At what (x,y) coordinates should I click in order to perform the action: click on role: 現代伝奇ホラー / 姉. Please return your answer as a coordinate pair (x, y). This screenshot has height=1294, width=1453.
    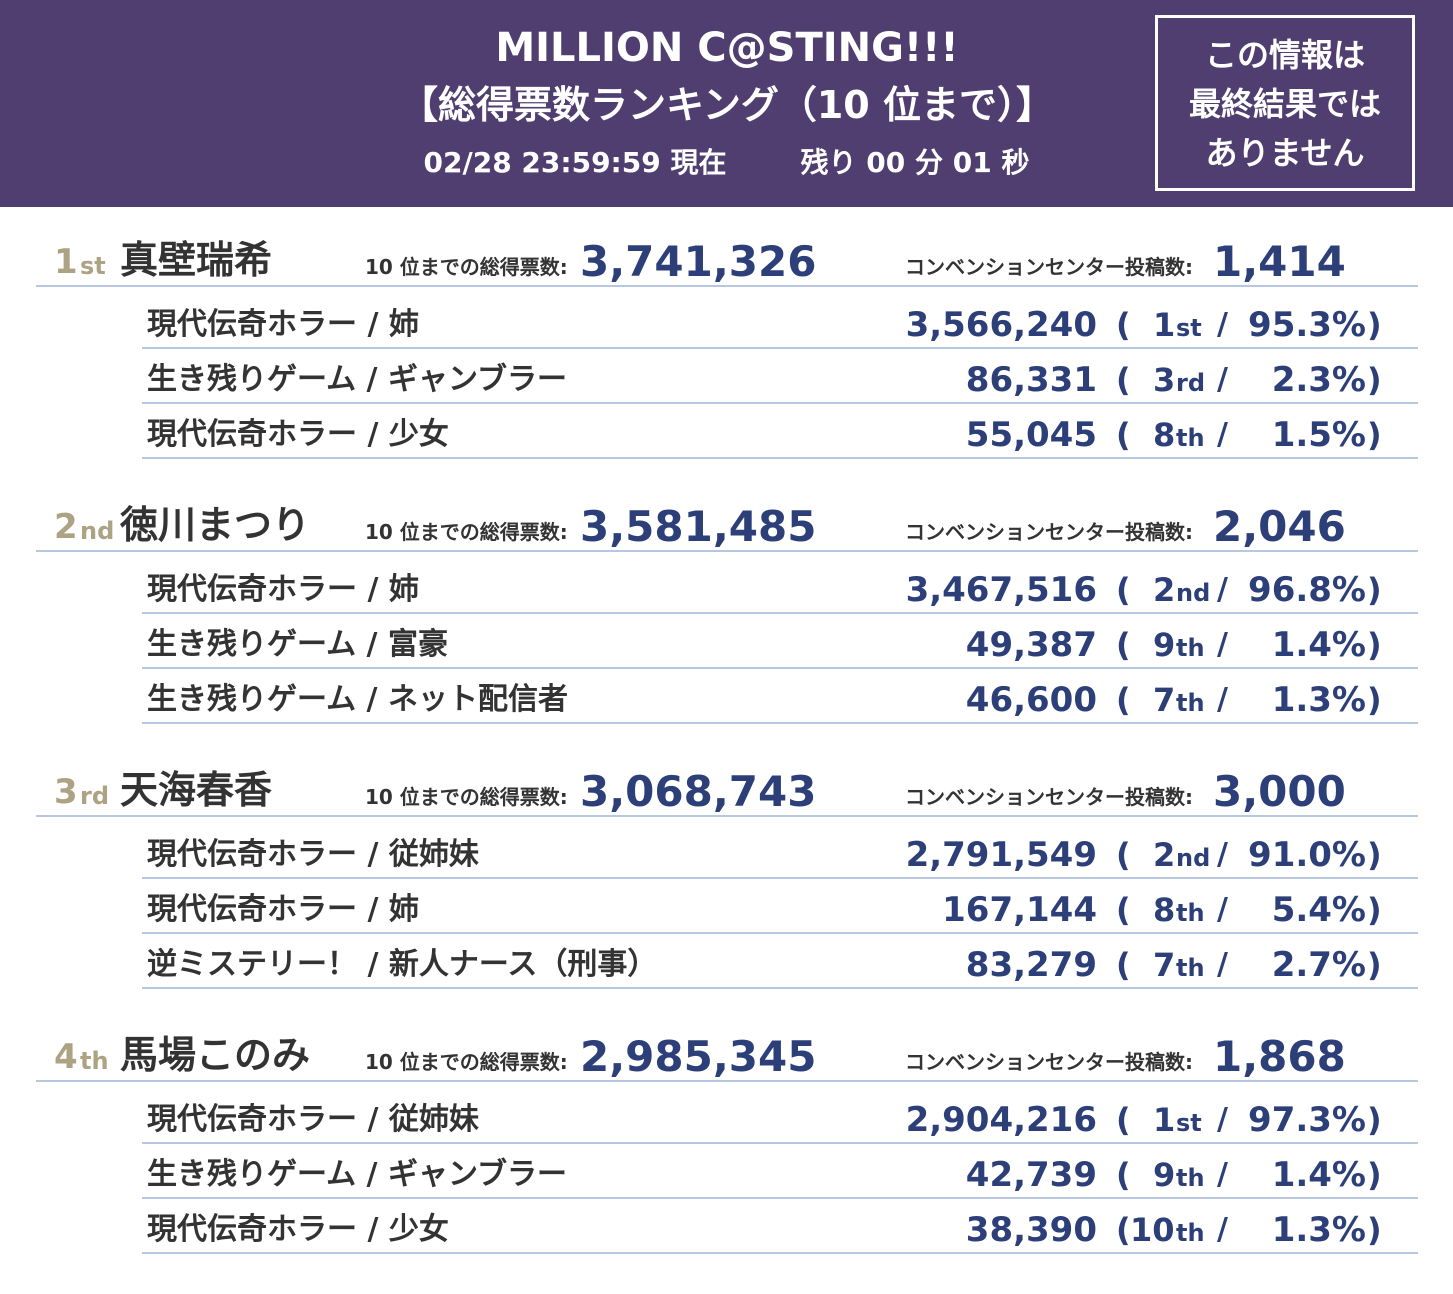
    Looking at the image, I should click on (283, 909).